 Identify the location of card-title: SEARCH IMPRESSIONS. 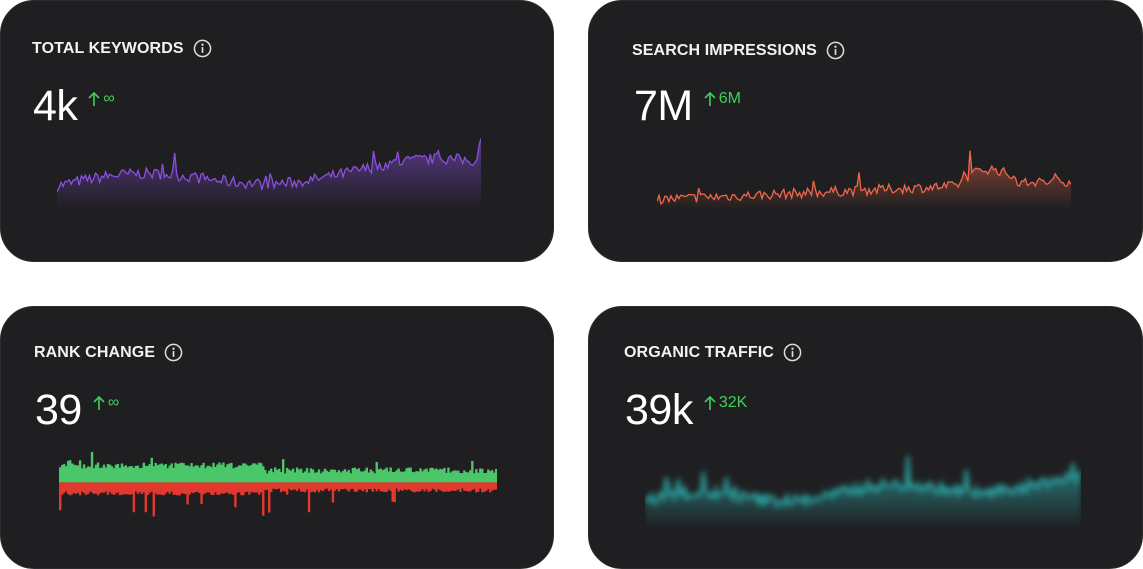
(724, 50).